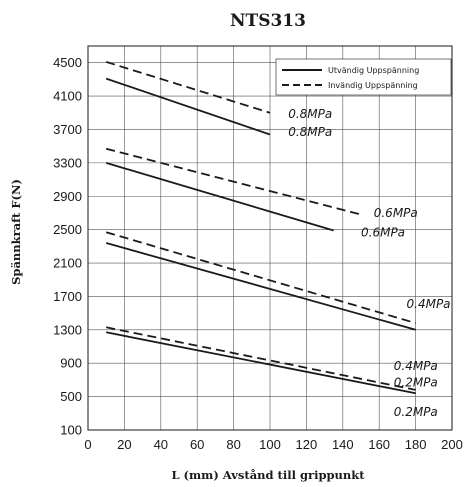  I want to click on y-tick-label-1: 500, so click(71, 396).